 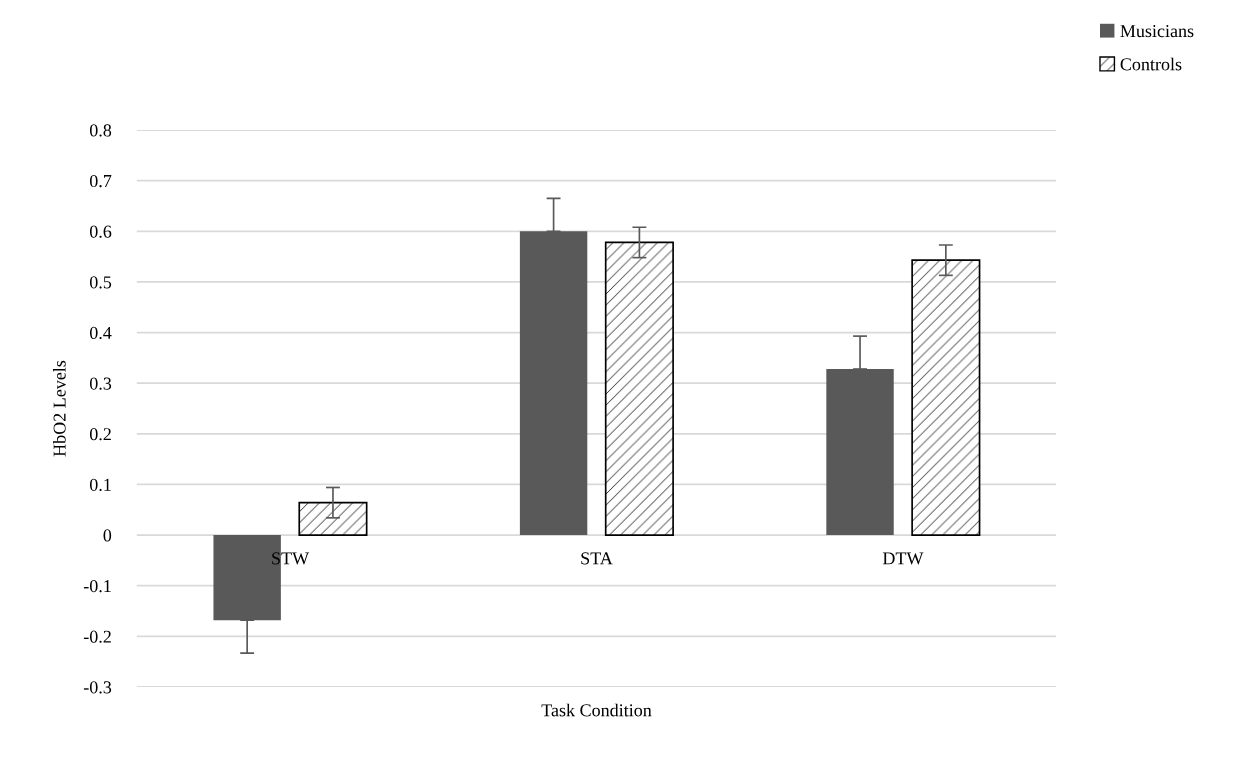 I want to click on y-tick-label: 0.6, so click(x=100, y=231).